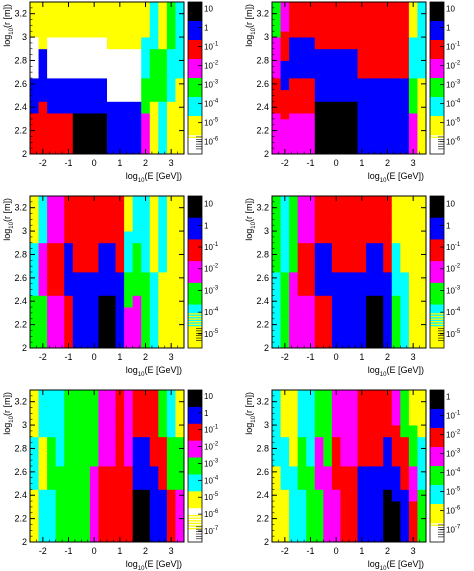 The image size is (474, 571). What do you see at coordinates (361, 551) in the screenshot?
I see `x-tick-label: 1` at bounding box center [361, 551].